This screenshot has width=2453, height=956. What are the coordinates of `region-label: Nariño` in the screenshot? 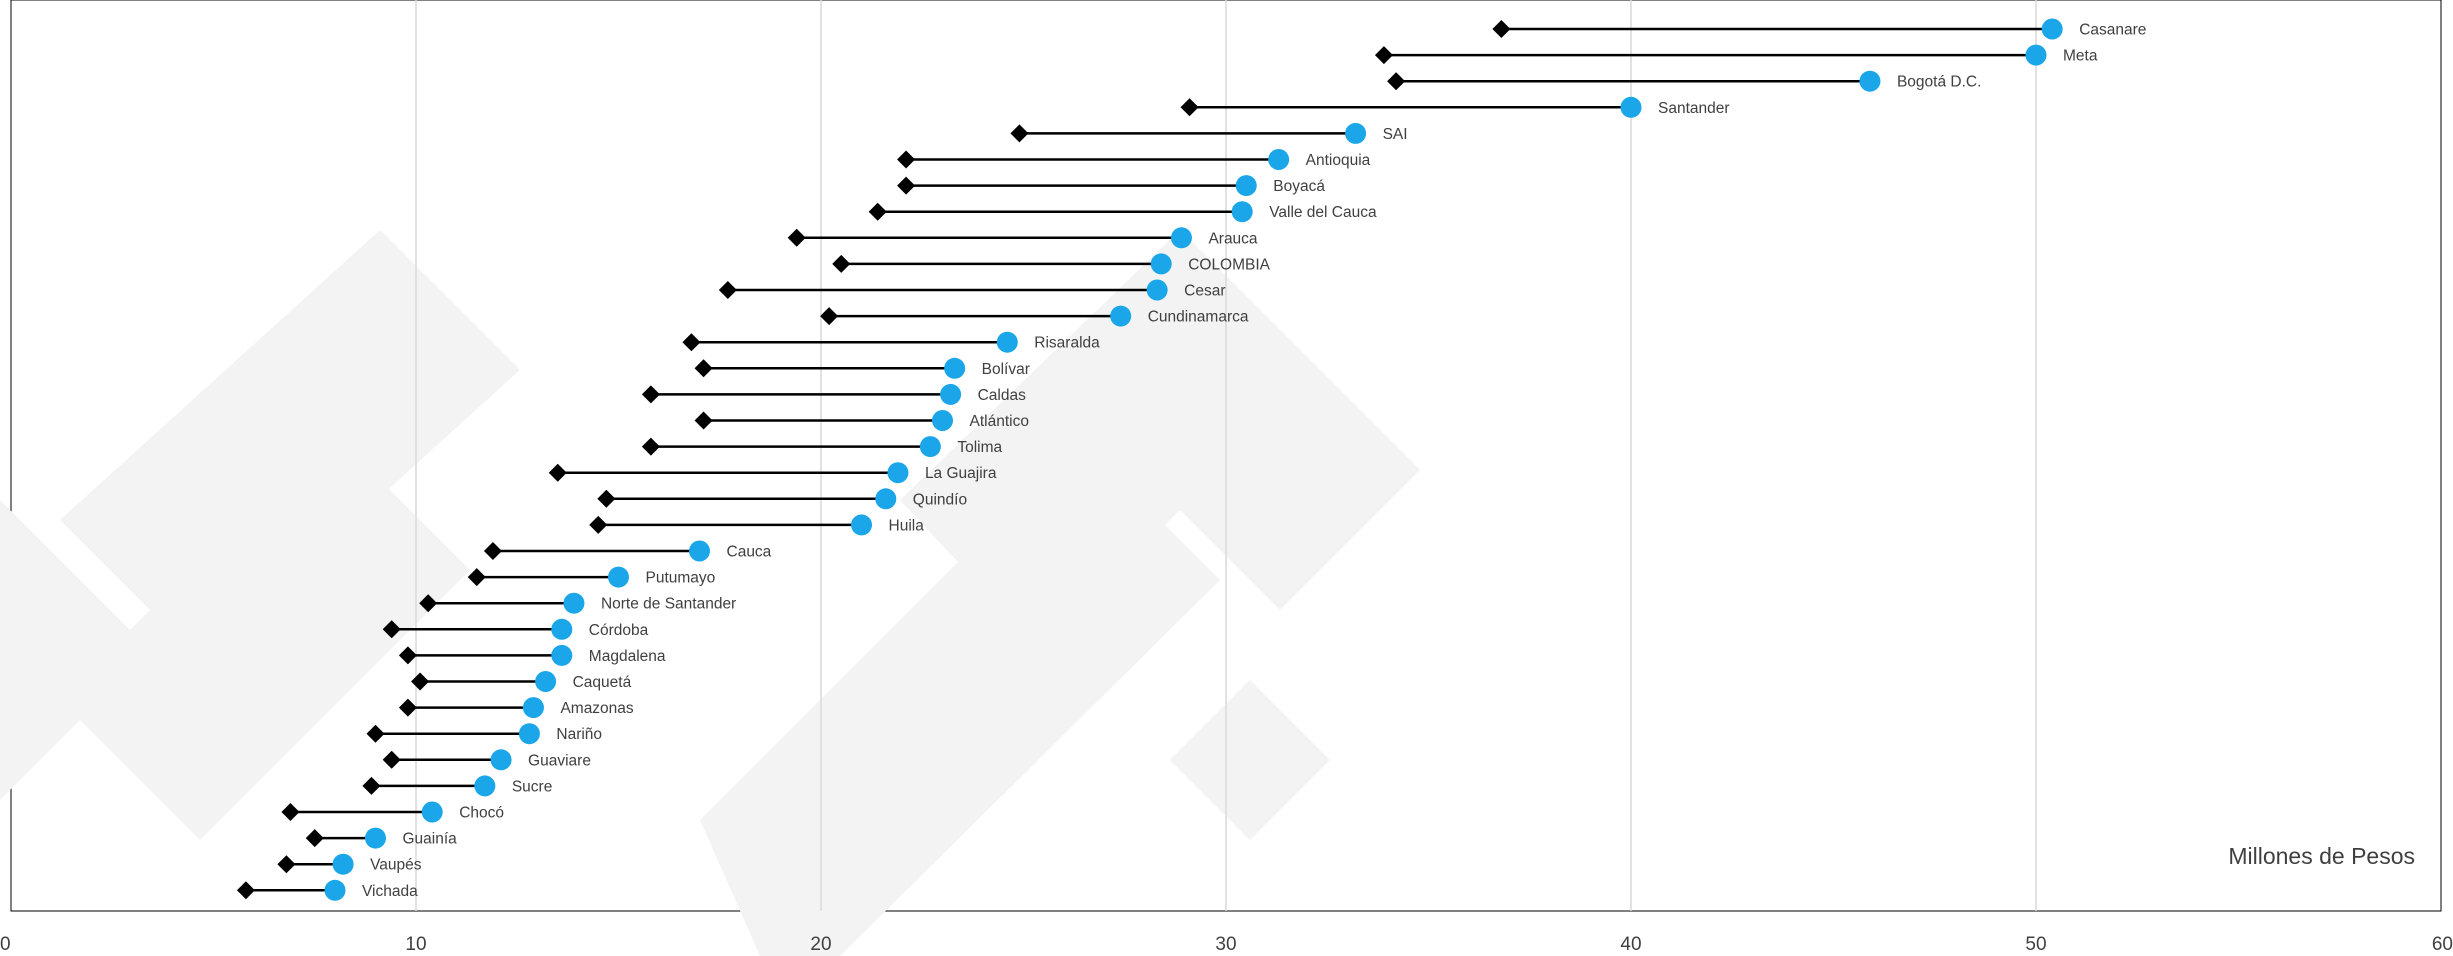 It's located at (579, 734).